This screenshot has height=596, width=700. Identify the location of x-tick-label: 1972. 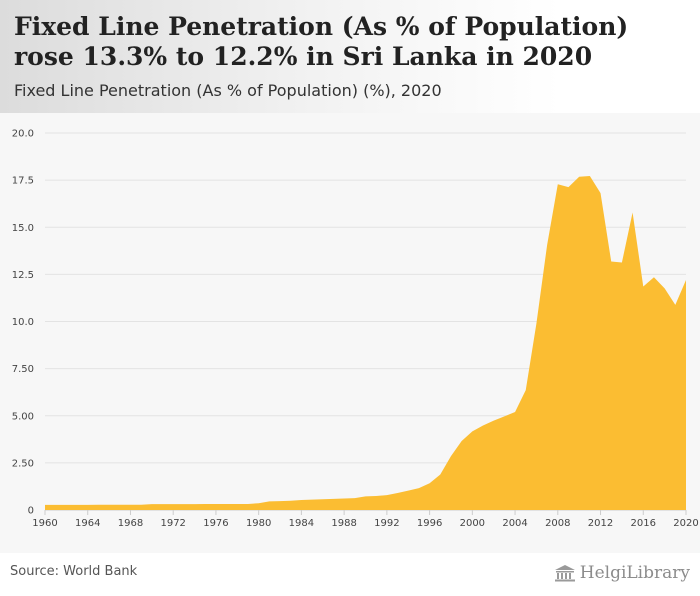
(172, 523).